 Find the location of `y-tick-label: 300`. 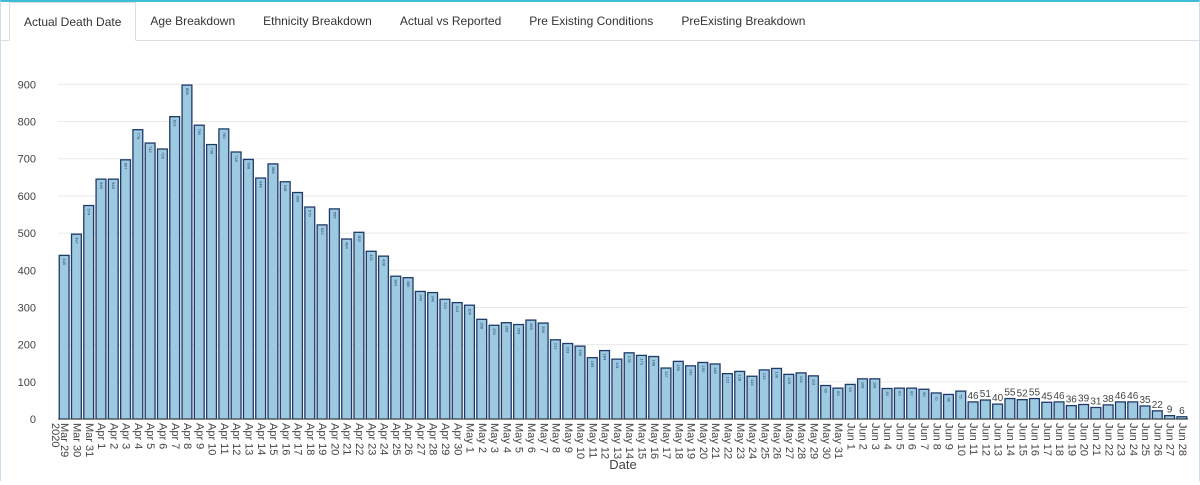

y-tick-label: 300 is located at coordinates (27, 308).